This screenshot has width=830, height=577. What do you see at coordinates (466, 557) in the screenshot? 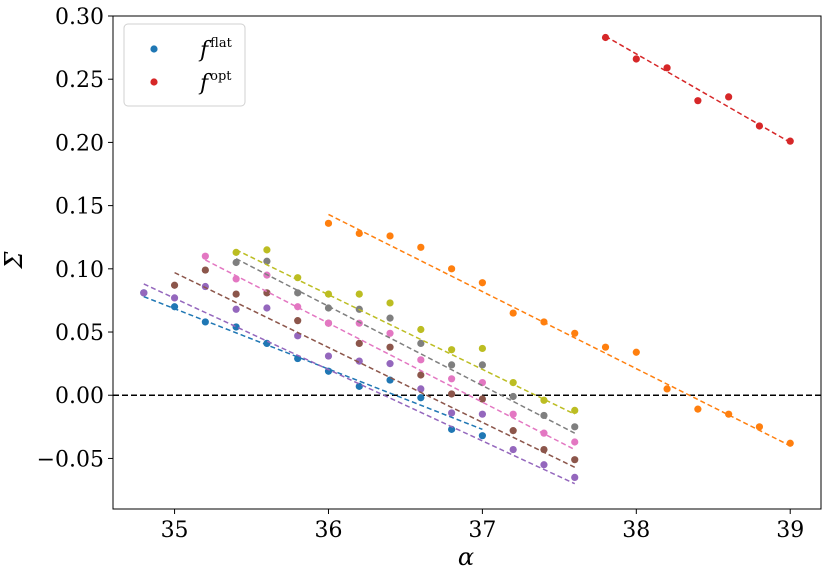
I see `x-axis-label: α` at bounding box center [466, 557].